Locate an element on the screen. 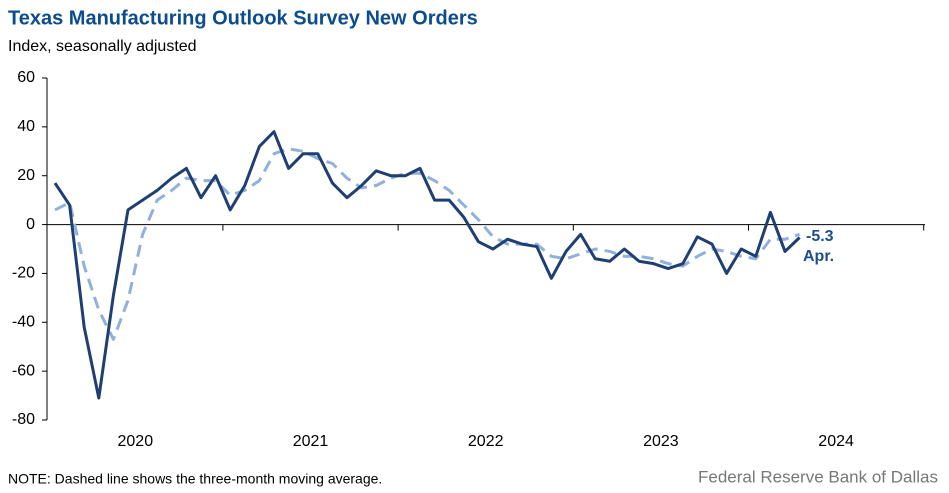 This screenshot has width=949, height=493. y-tick-label: -60 is located at coordinates (23, 370).